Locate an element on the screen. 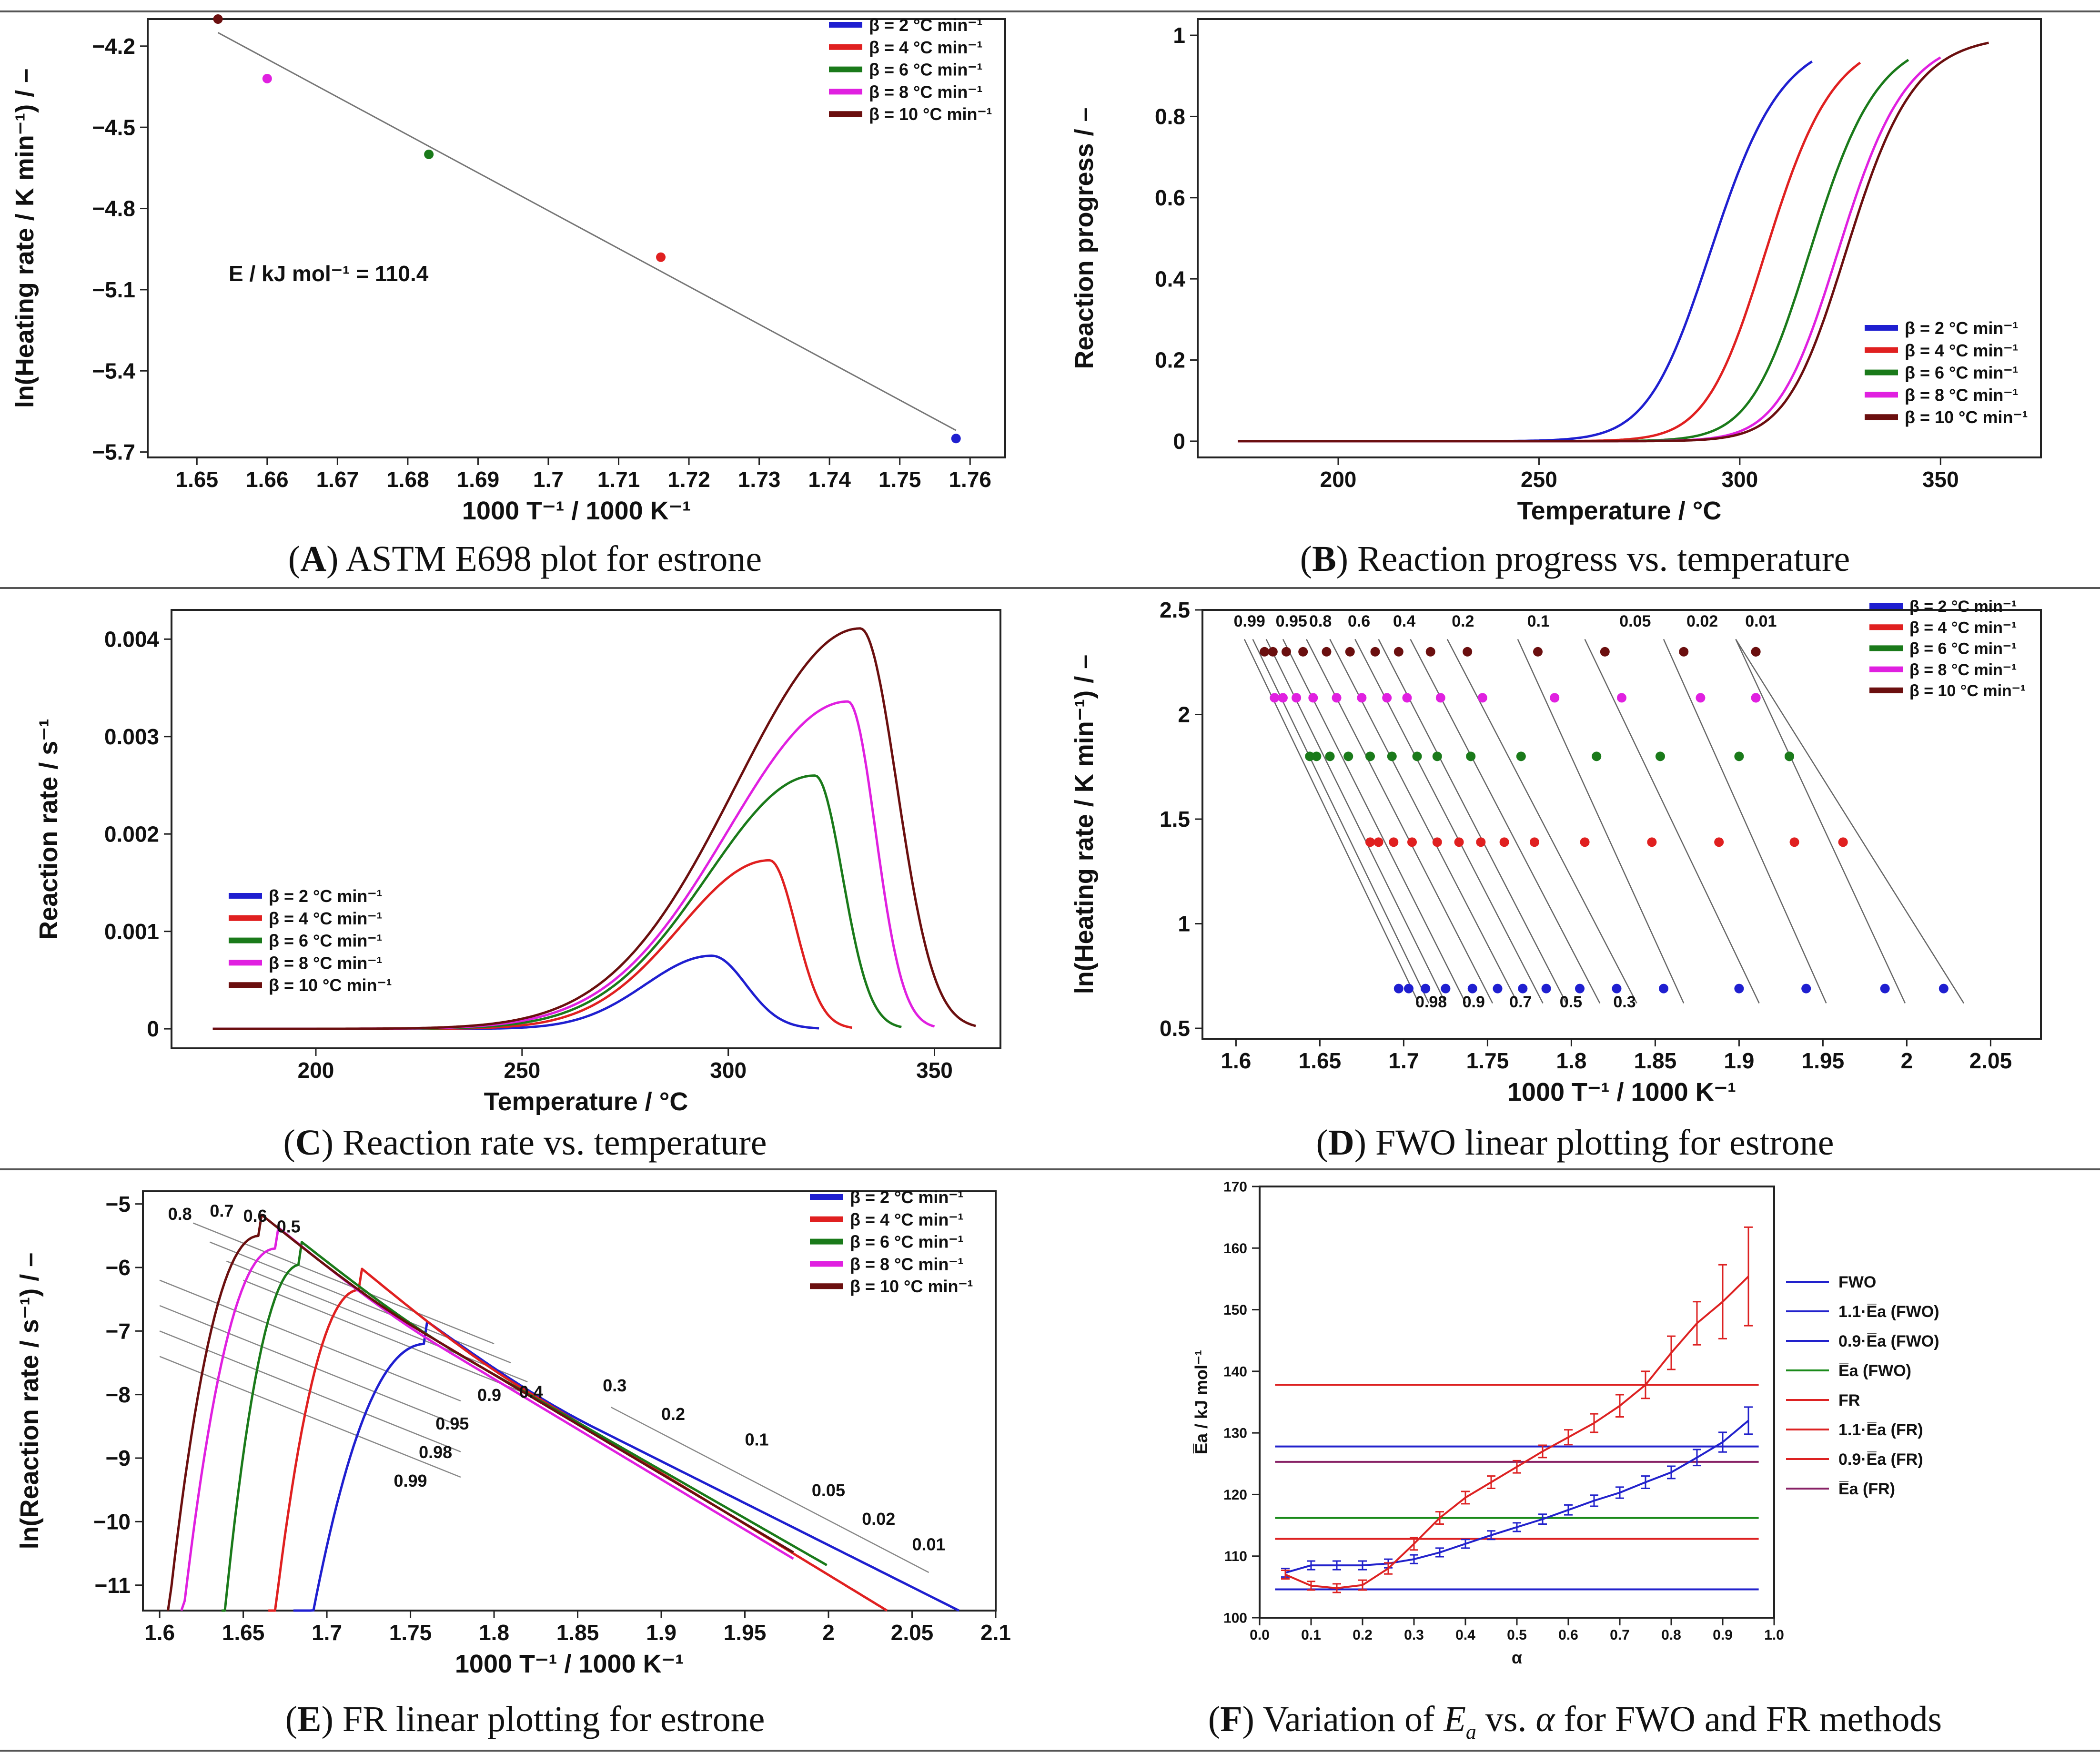 Image resolution: width=2100 pixels, height=1754 pixels. y-tick-label: −5.4 is located at coordinates (113, 370).